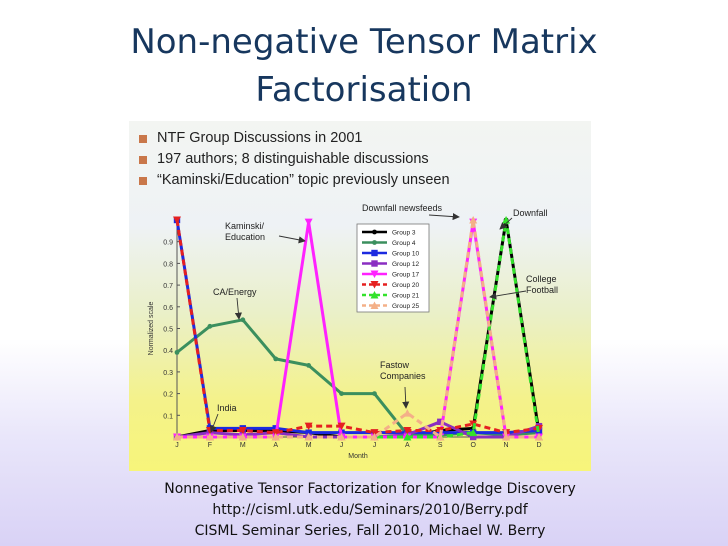 The height and width of the screenshot is (546, 728). What do you see at coordinates (223, 418) in the screenshot?
I see `annotation: India` at bounding box center [223, 418].